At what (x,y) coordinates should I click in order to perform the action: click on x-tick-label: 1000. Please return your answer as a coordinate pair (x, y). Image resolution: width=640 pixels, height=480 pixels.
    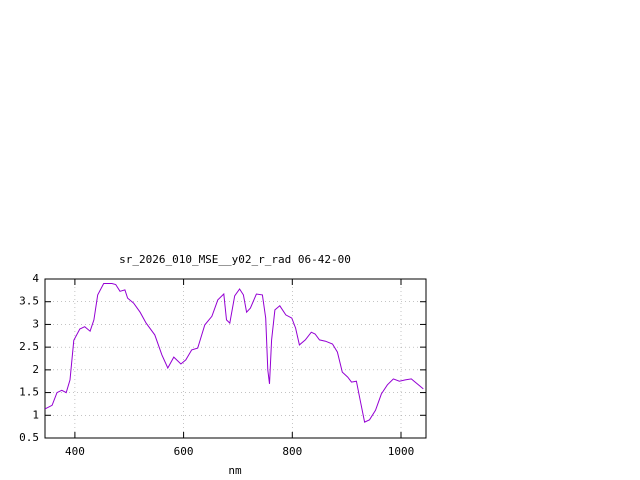
    Looking at the image, I should click on (401, 451).